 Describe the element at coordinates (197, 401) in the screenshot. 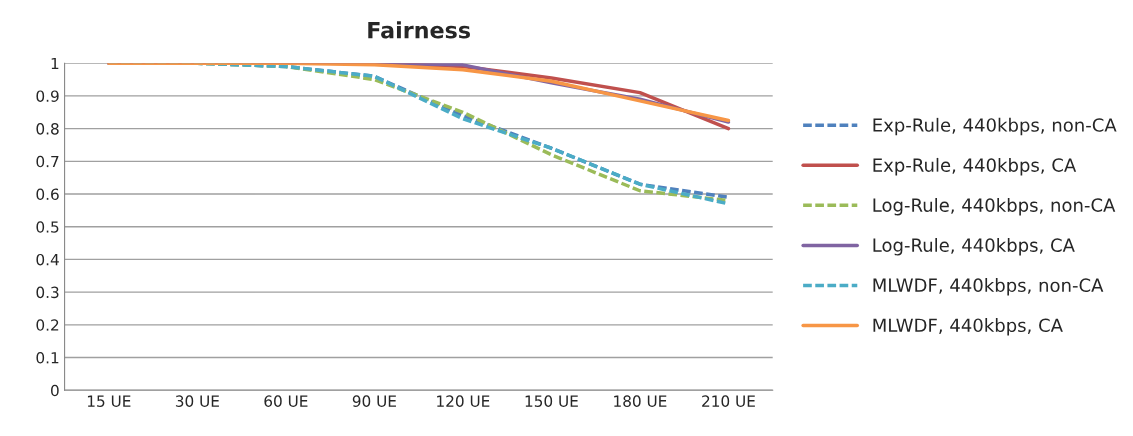

I see `x-tick-label: 30 UE` at that location.